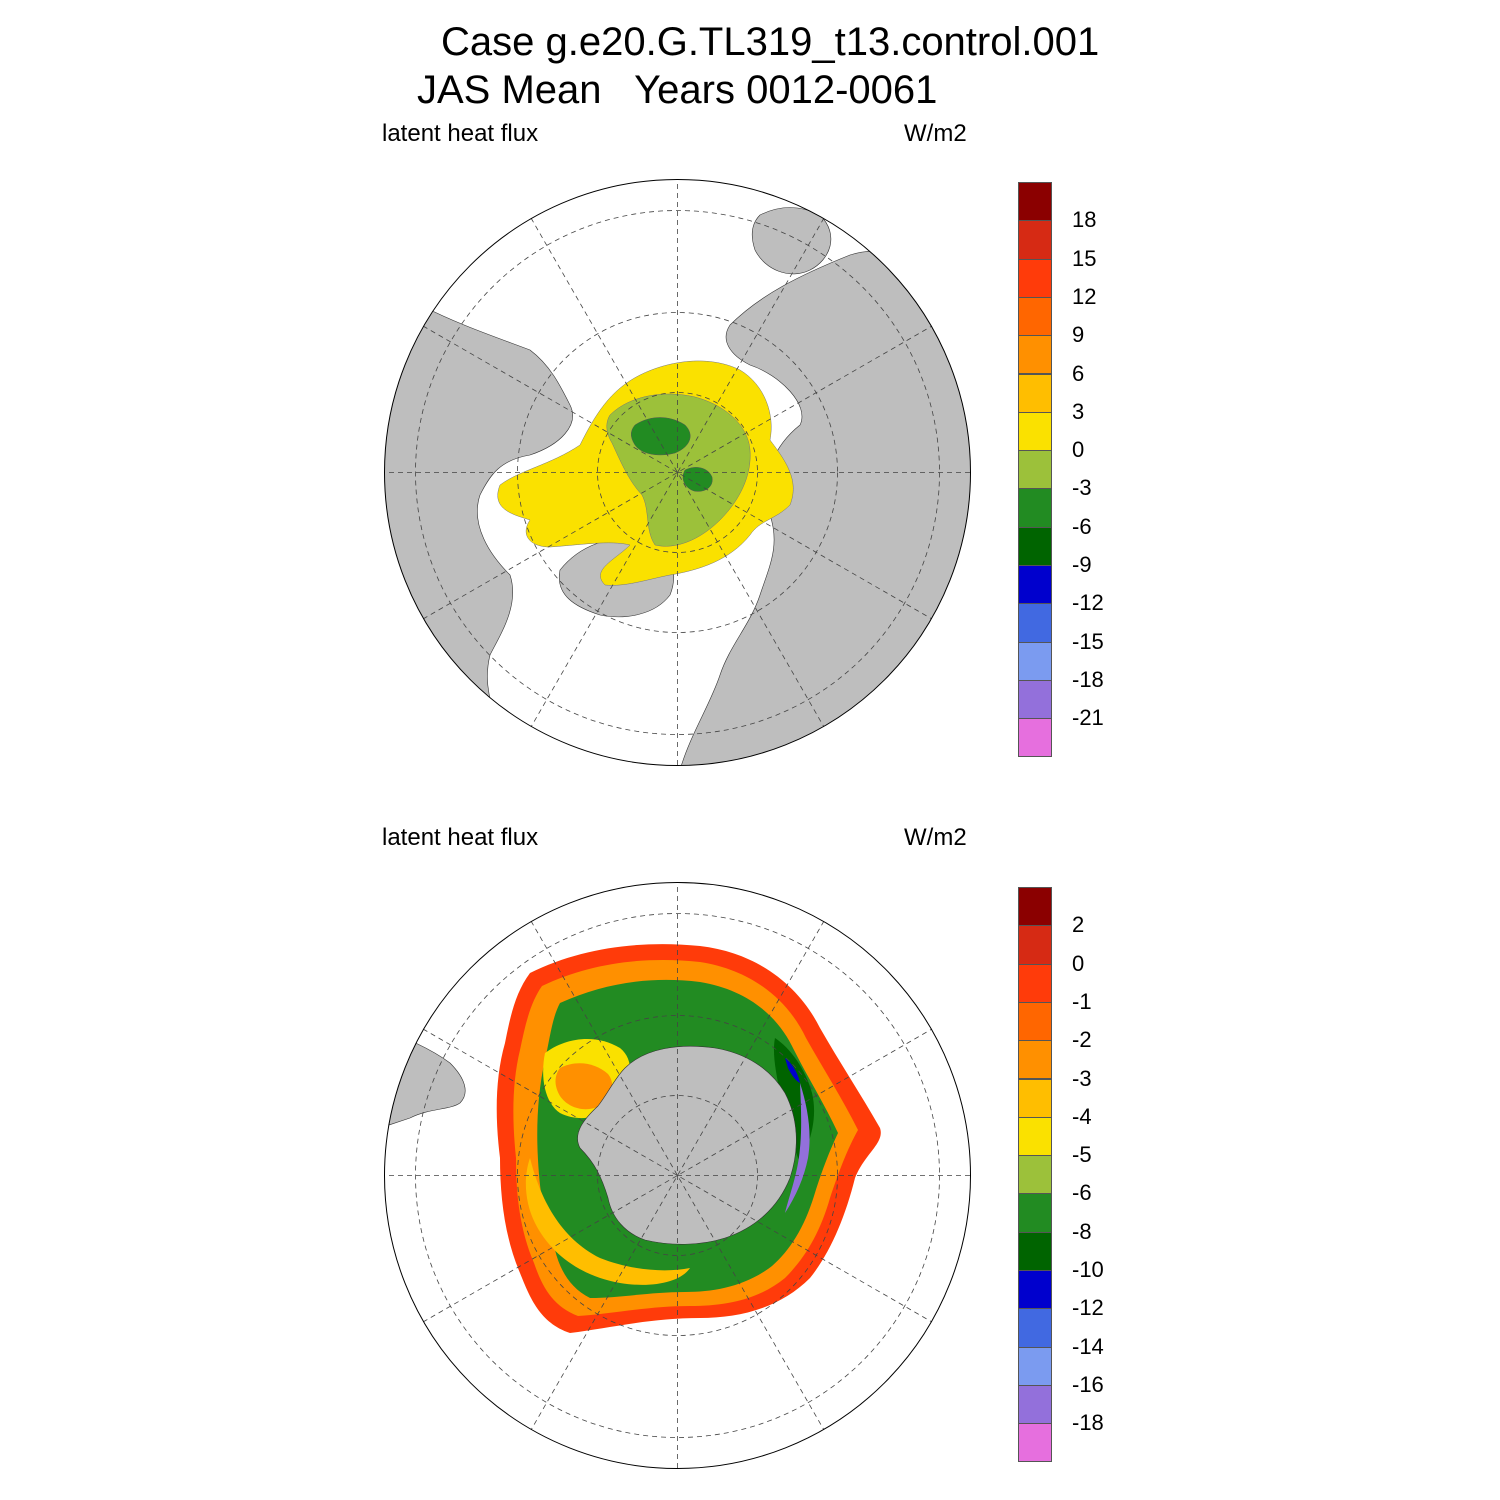 The image size is (1500, 1500). I want to click on north-land-north-asia, so click(791, 241).